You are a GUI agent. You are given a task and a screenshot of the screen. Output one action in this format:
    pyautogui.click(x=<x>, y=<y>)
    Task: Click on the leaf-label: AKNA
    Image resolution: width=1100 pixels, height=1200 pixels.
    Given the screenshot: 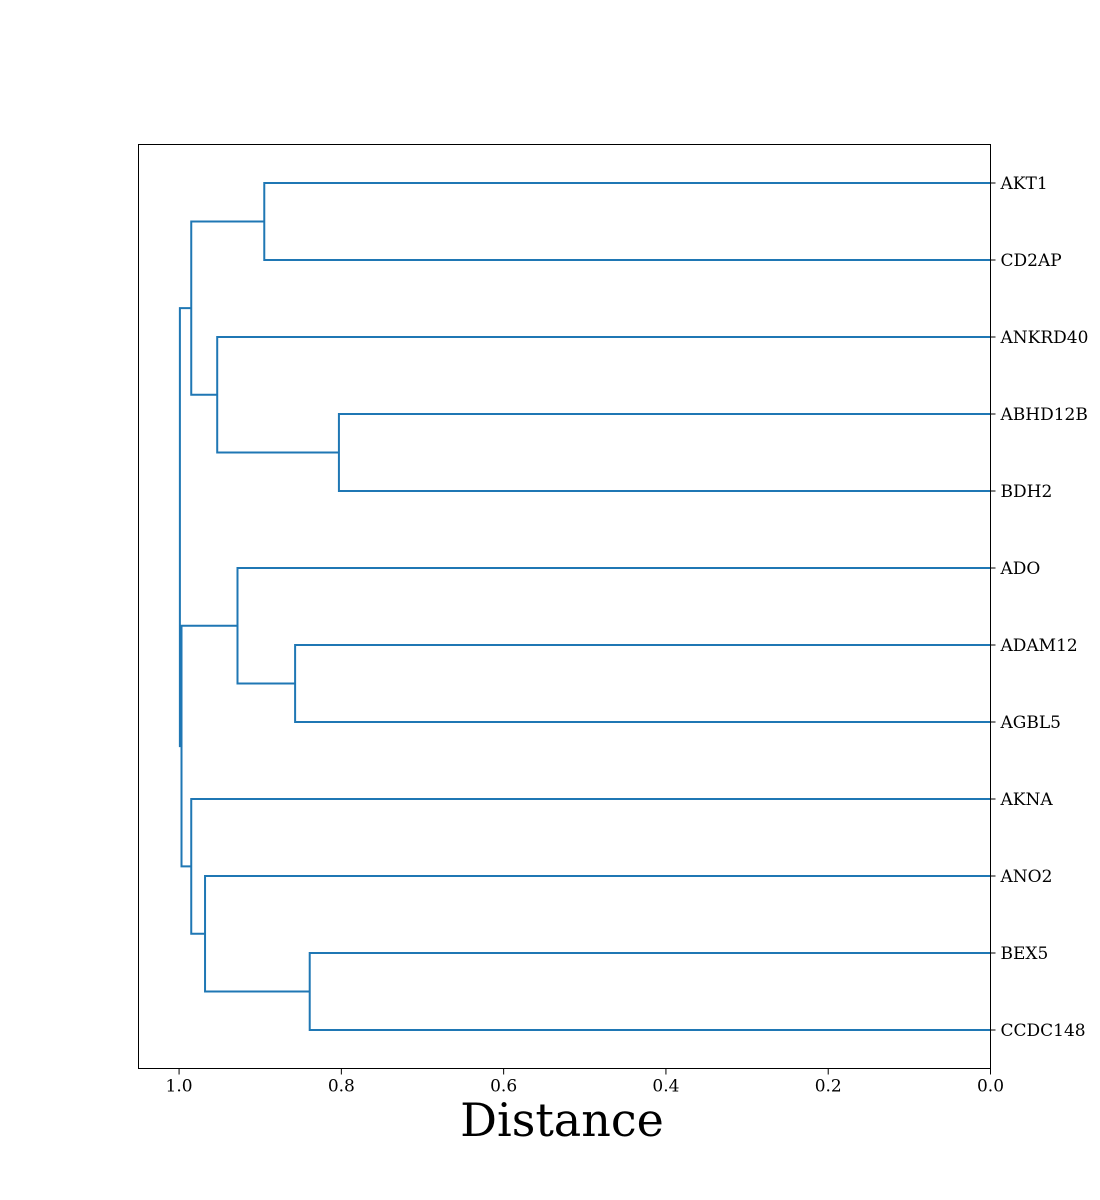 What is the action you would take?
    pyautogui.click(x=1027, y=800)
    